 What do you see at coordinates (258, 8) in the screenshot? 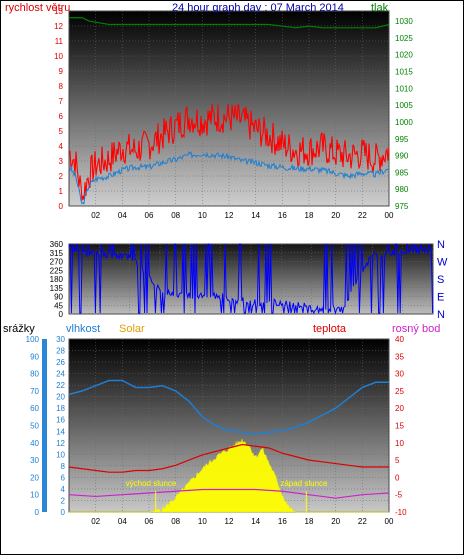
I see `chart-title: 24 hour graph day : 07 March 2014` at bounding box center [258, 8].